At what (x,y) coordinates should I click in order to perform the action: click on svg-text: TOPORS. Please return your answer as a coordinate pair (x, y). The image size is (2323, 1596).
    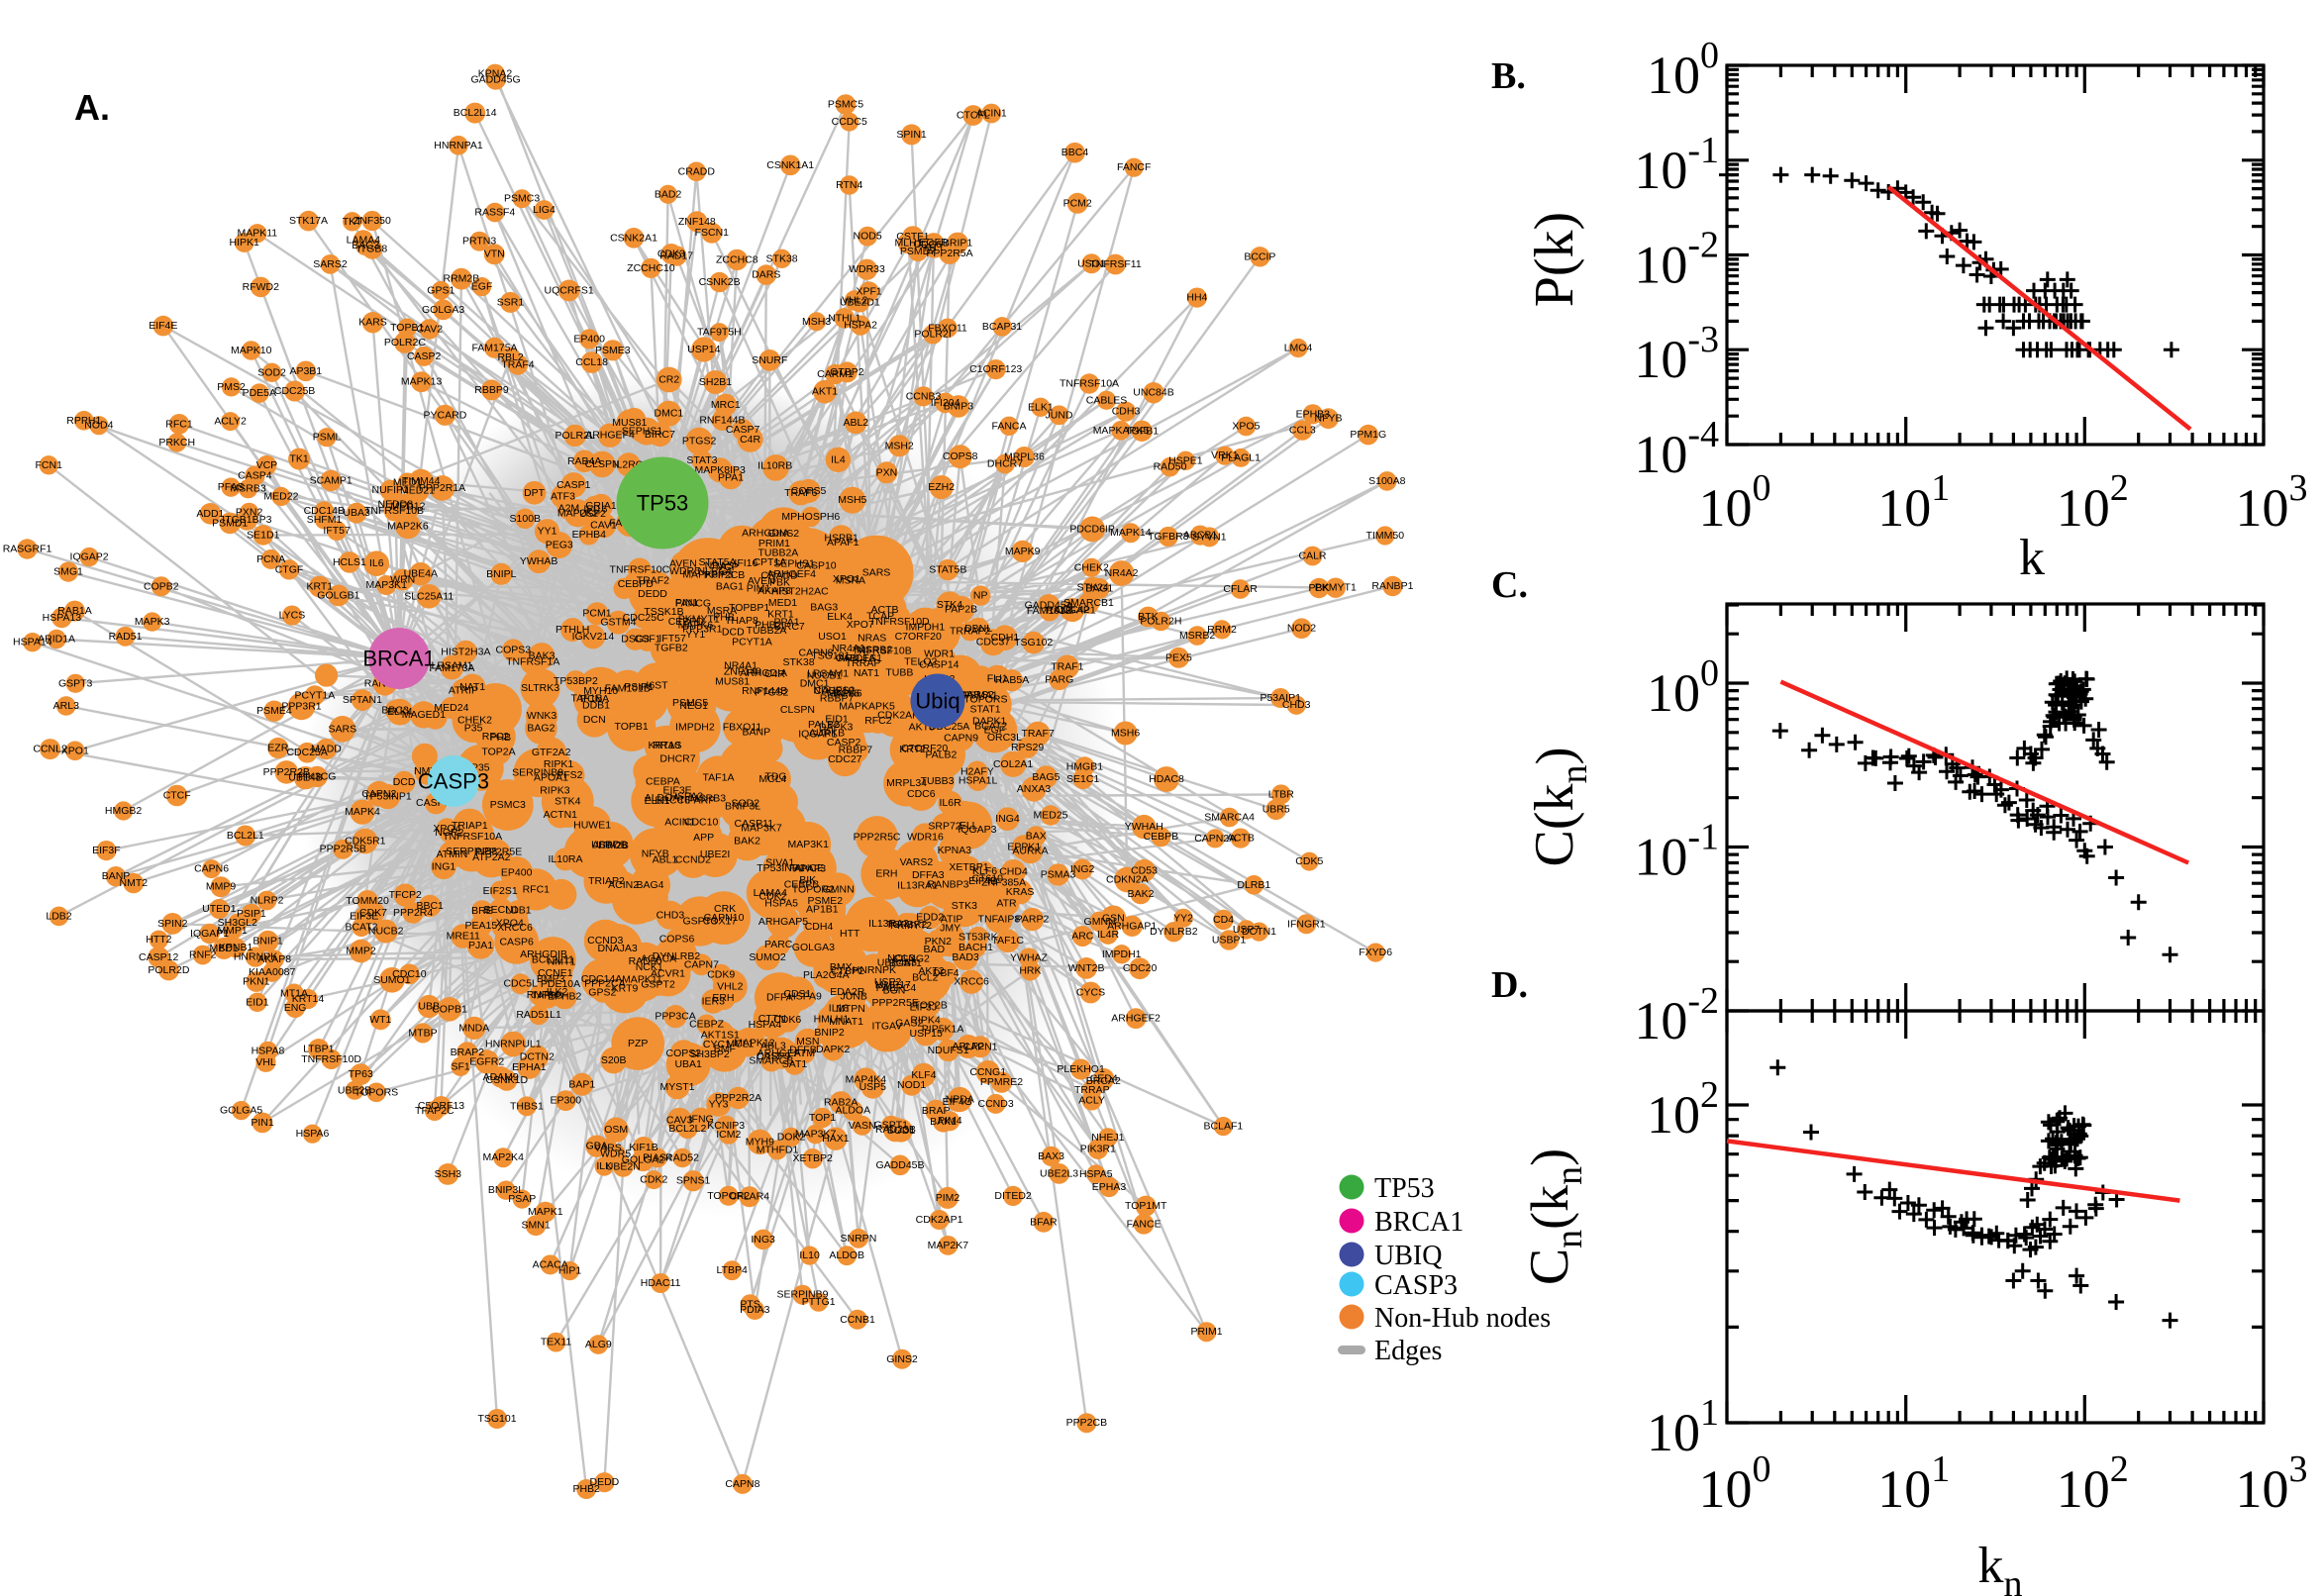
    Looking at the image, I should click on (376, 1092).